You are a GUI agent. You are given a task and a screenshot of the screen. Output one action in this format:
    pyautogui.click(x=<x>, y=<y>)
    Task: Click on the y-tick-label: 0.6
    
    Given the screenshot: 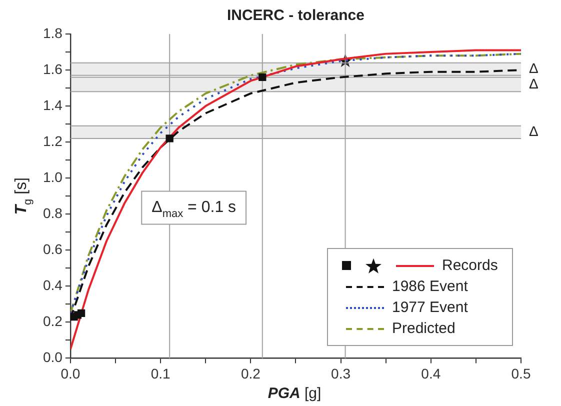 What is the action you would take?
    pyautogui.click(x=52, y=248)
    